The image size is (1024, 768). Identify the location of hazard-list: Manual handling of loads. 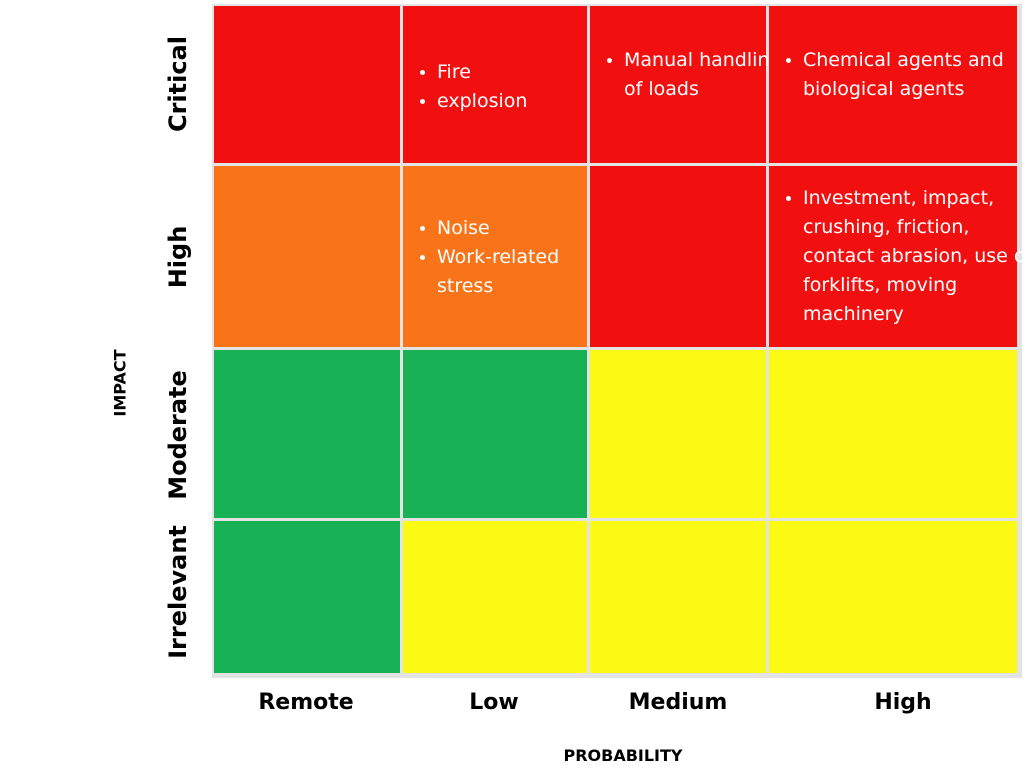
(694, 75).